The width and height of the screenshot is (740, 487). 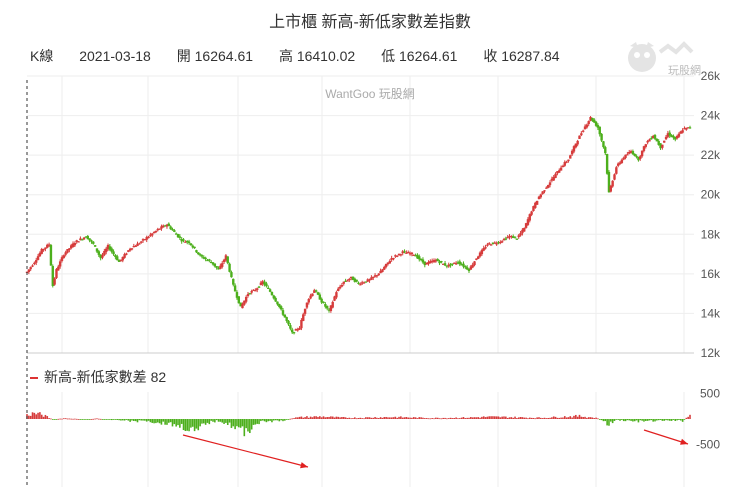 I want to click on trend-arrow-head, so click(x=304, y=465).